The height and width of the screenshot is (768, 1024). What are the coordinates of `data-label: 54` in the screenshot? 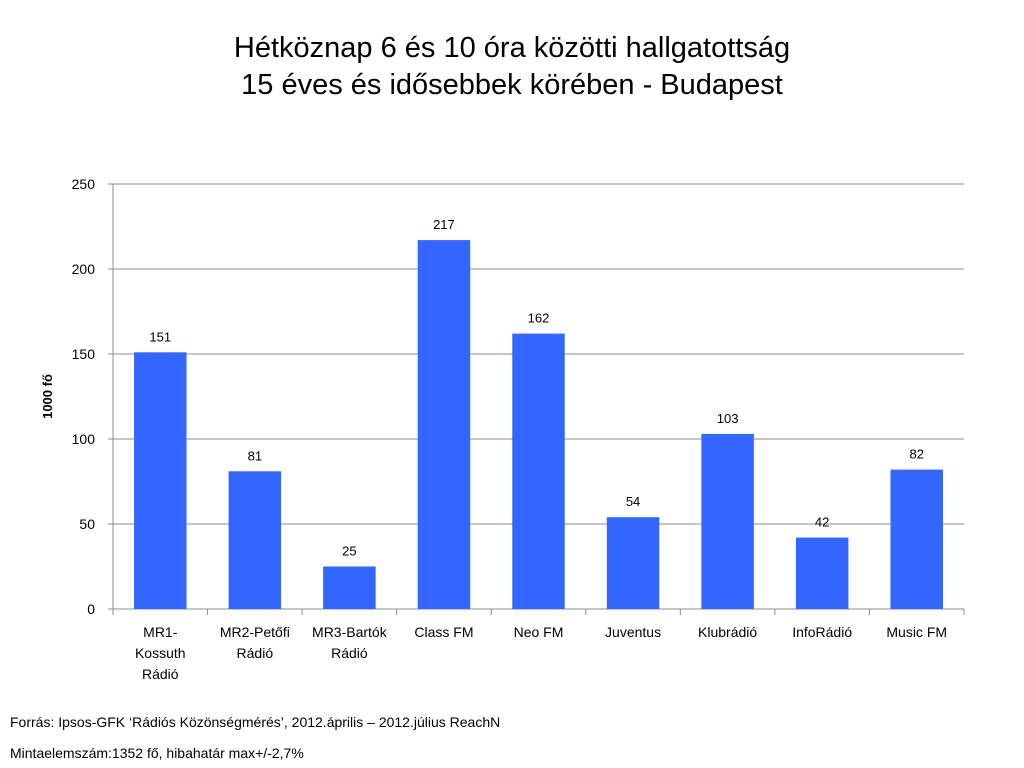 It's located at (633, 501).